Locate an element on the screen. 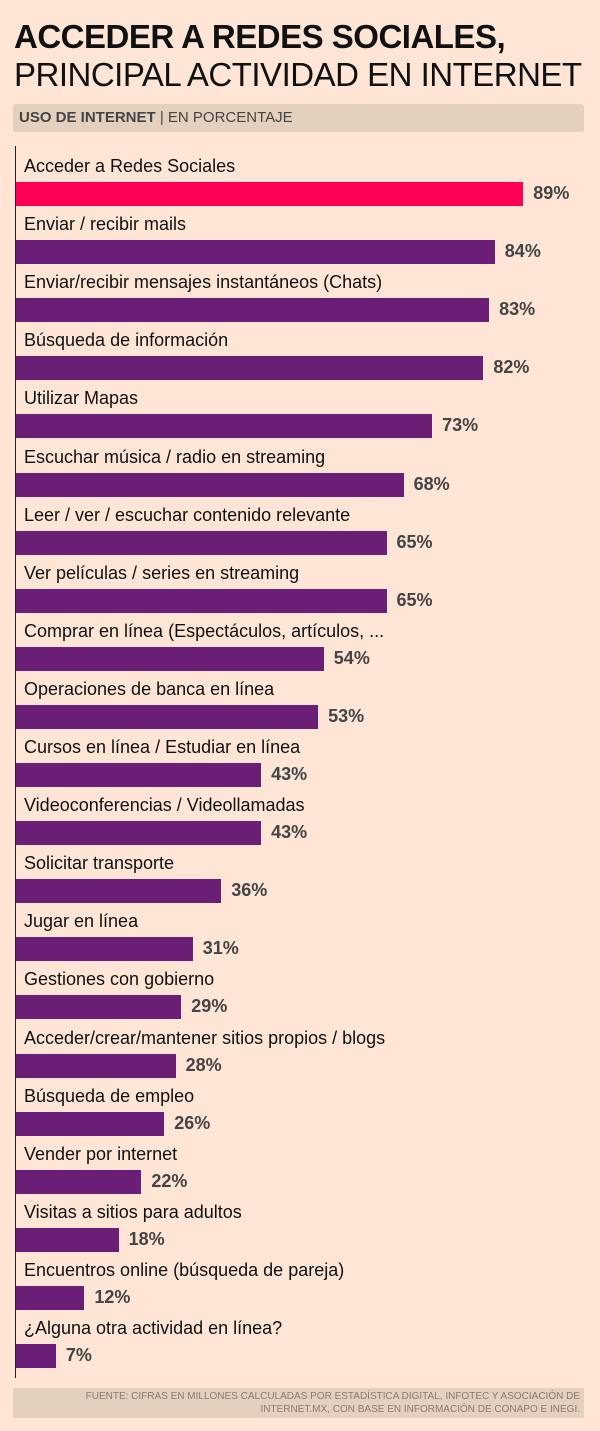  value-label: 68% is located at coordinates (431, 483).